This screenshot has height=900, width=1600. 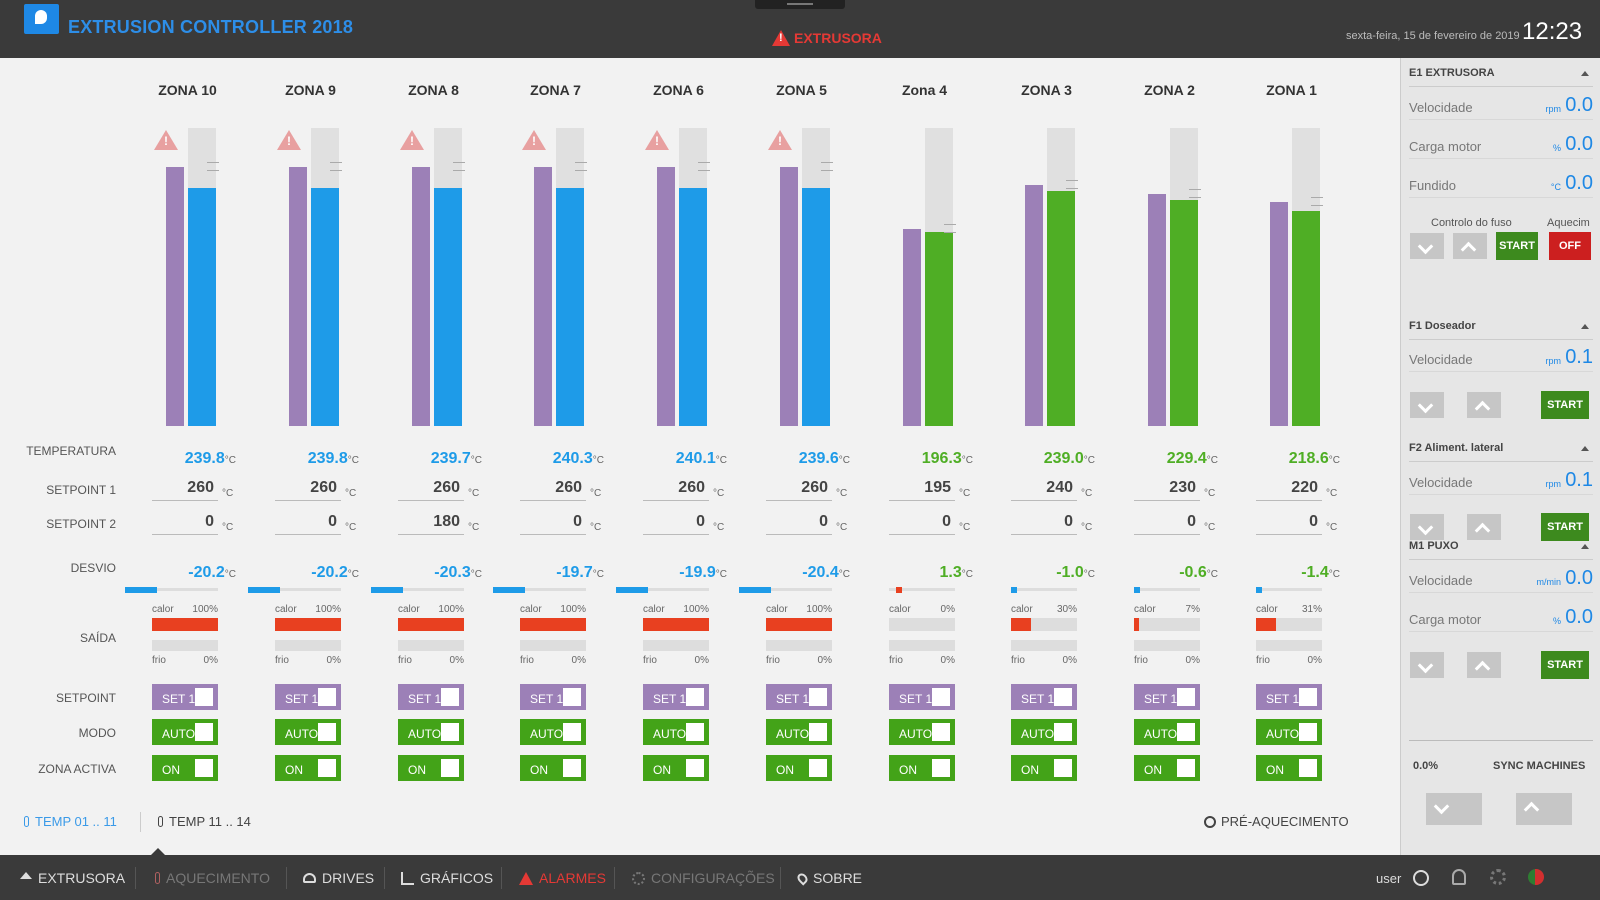 I want to click on nav-drives: DRIVES, so click(x=338, y=878).